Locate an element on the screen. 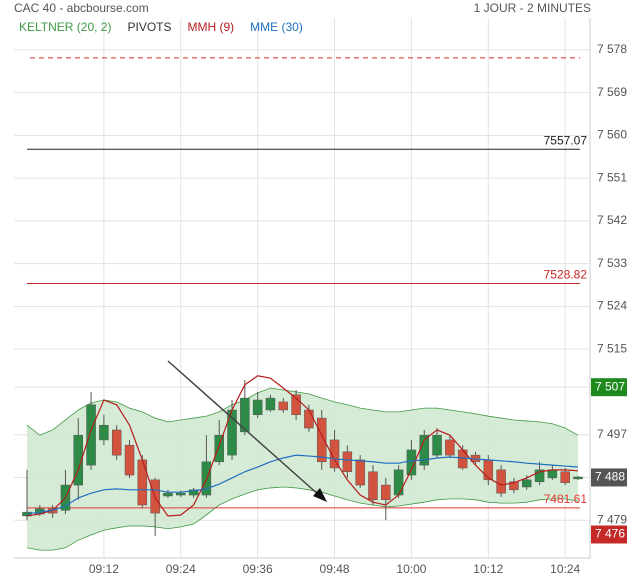 This screenshot has height=580, width=640. header-title: CAC 40 - abcbourse.com is located at coordinates (81, 8).